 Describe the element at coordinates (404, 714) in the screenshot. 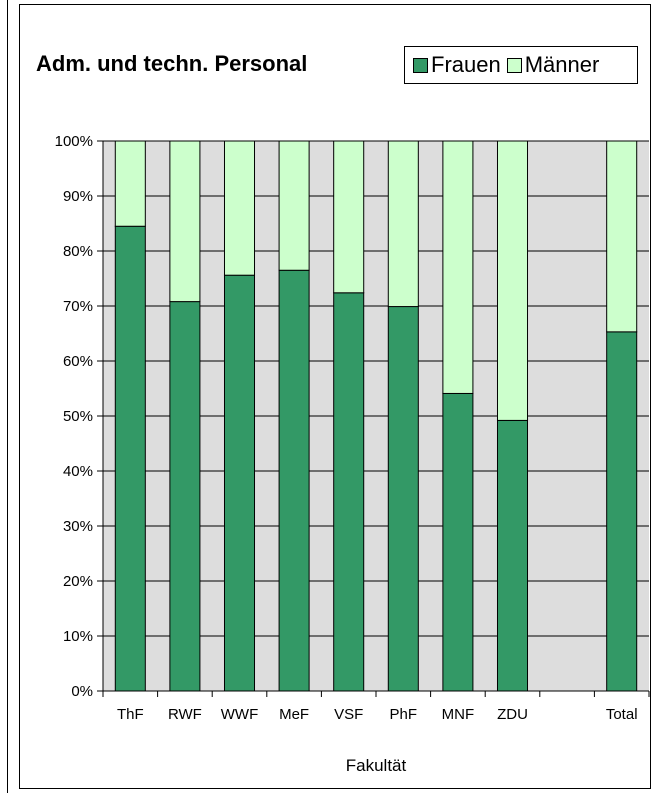

I see `x-tick-label: PhF` at that location.